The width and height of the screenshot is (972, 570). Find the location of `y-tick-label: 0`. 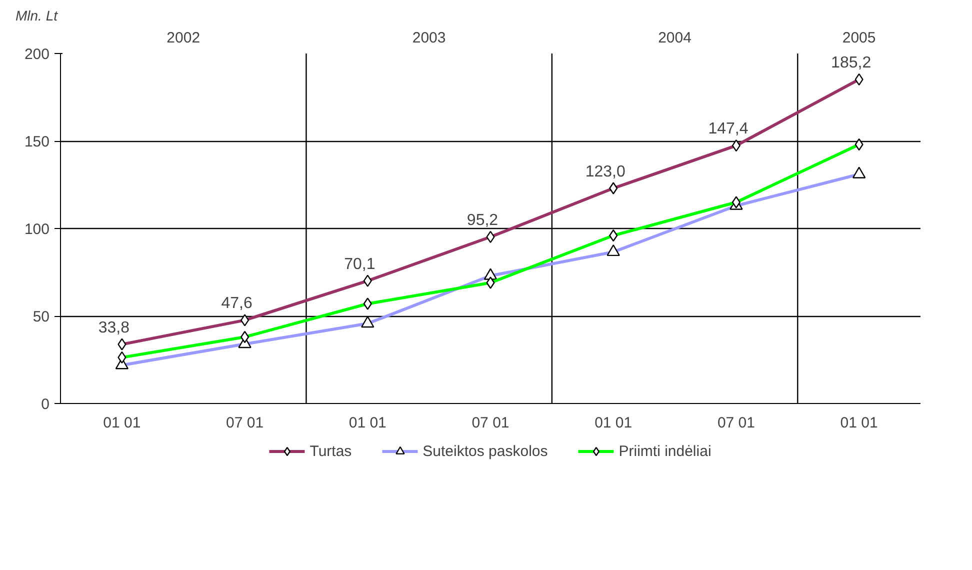

y-tick-label: 0 is located at coordinates (45, 404).